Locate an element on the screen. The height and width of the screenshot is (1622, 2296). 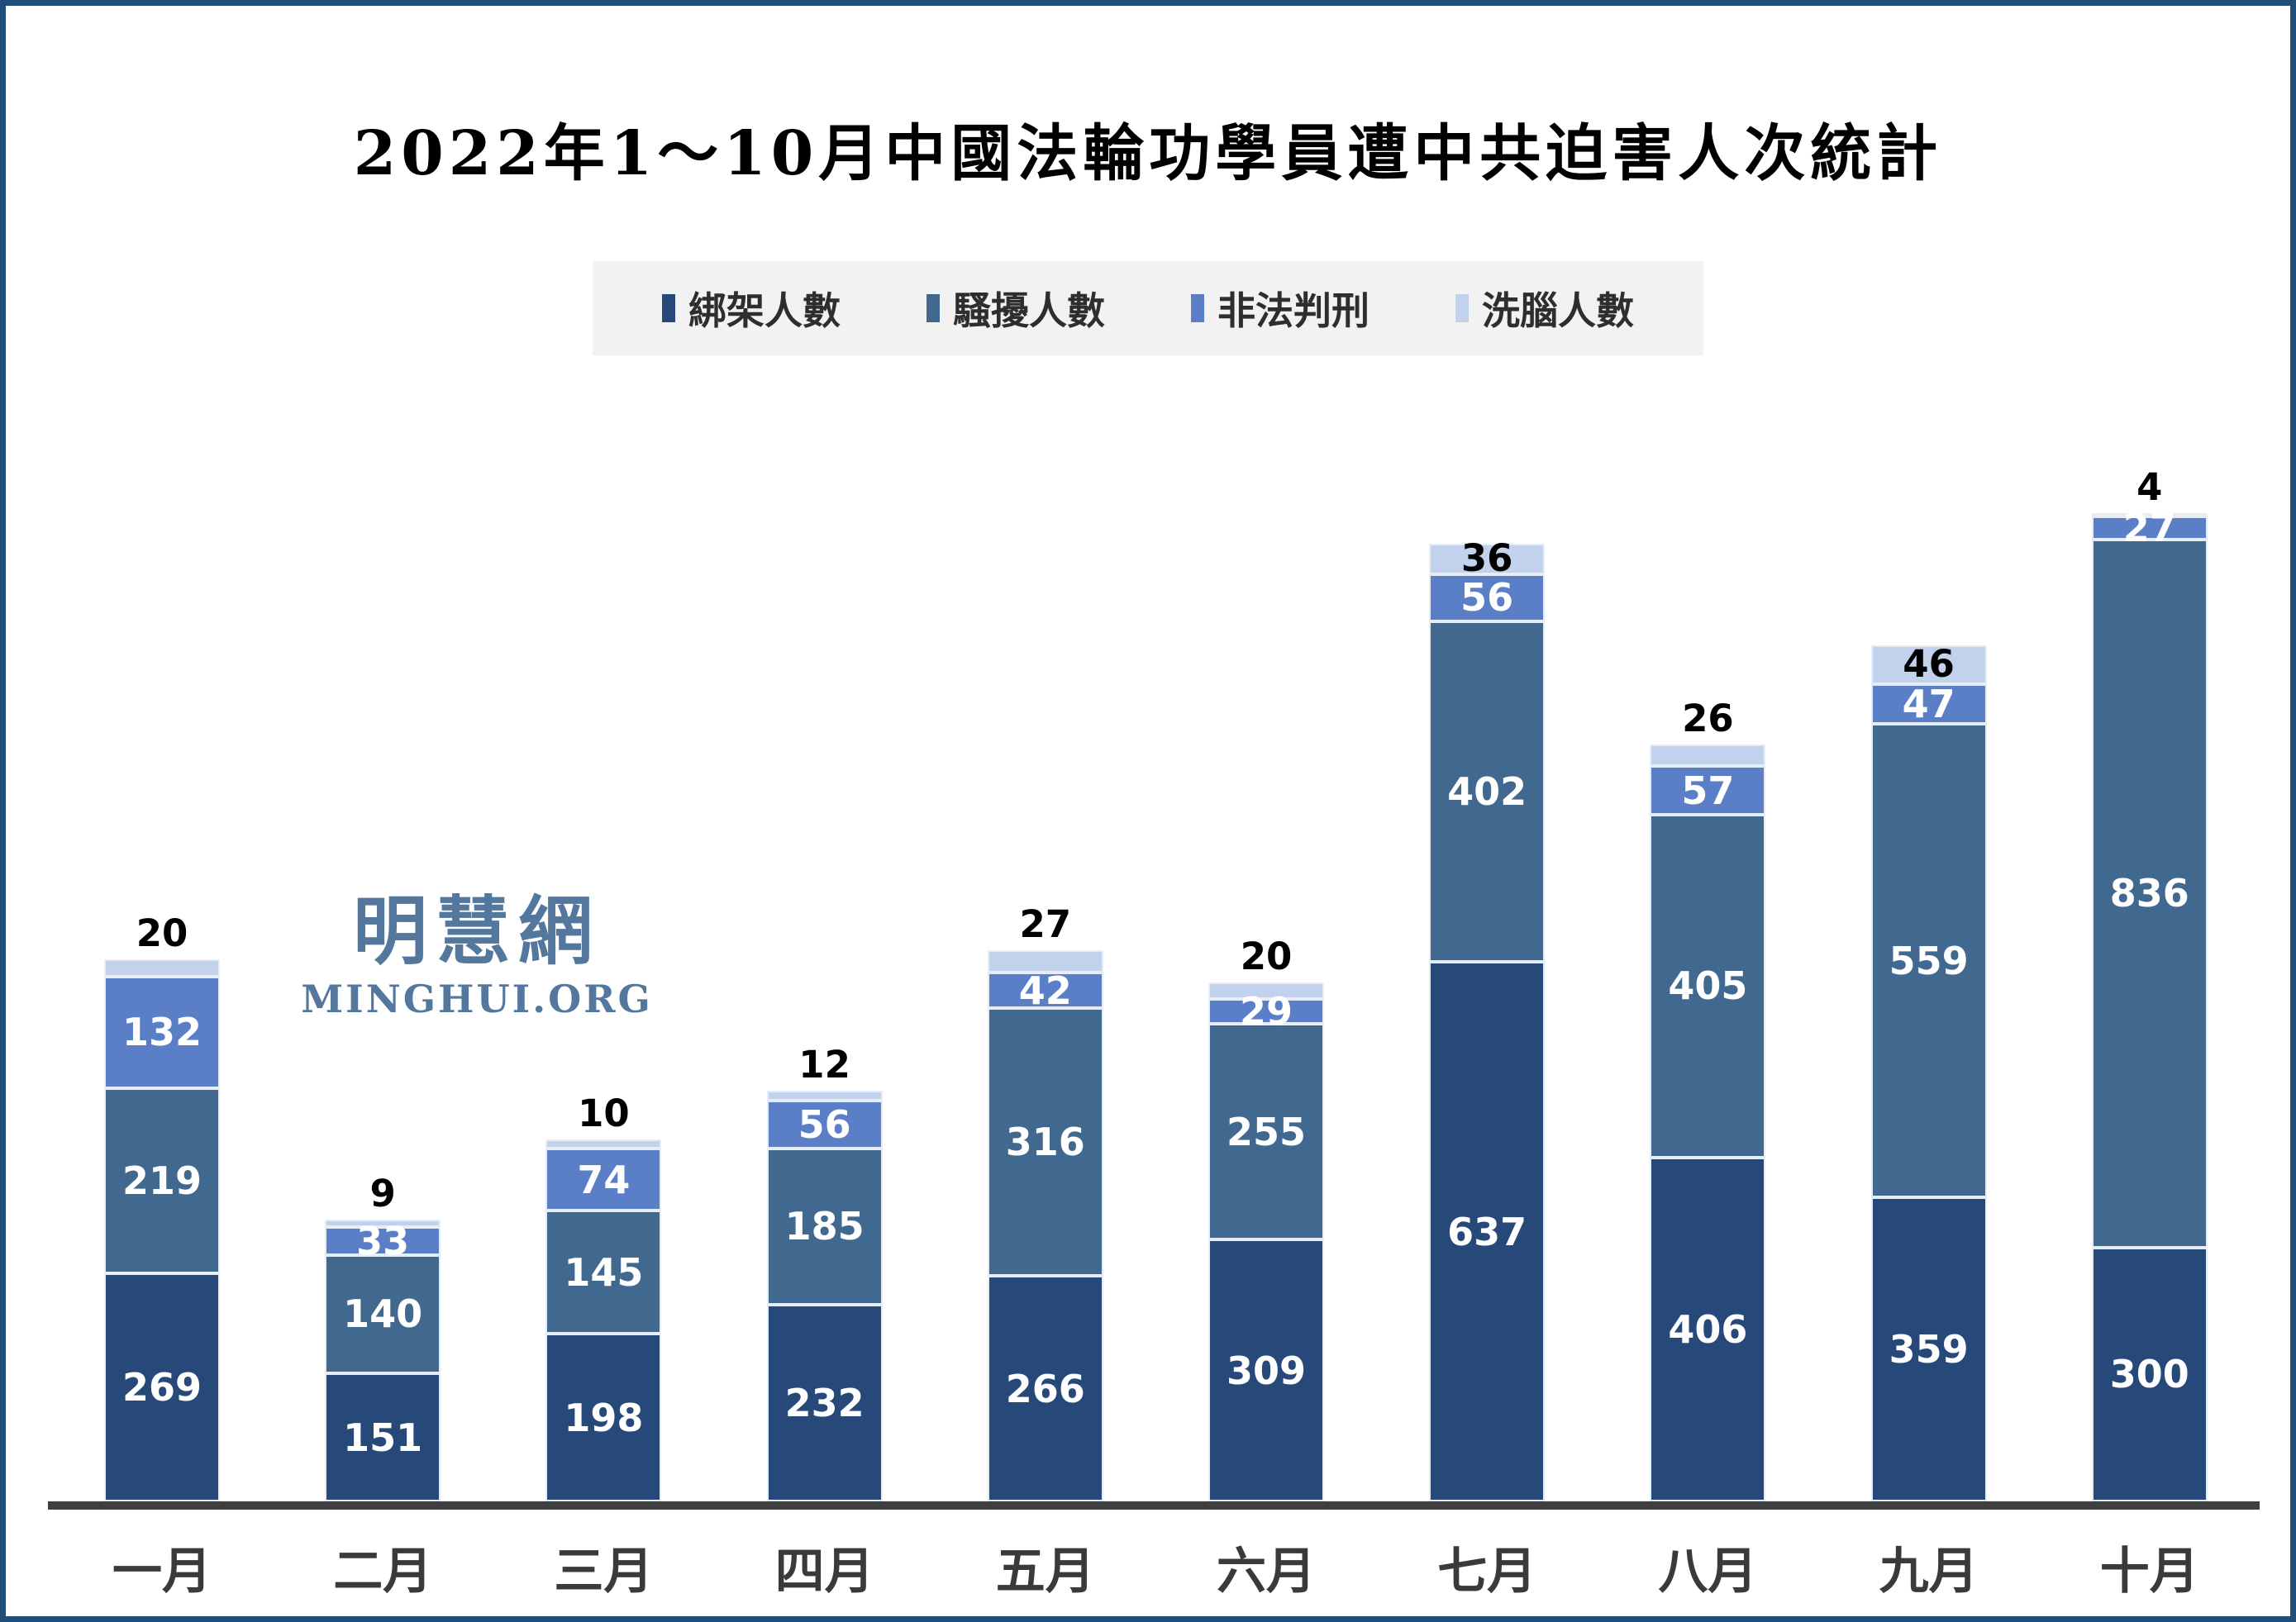
segment-value-label: 359 is located at coordinates (1929, 1349).